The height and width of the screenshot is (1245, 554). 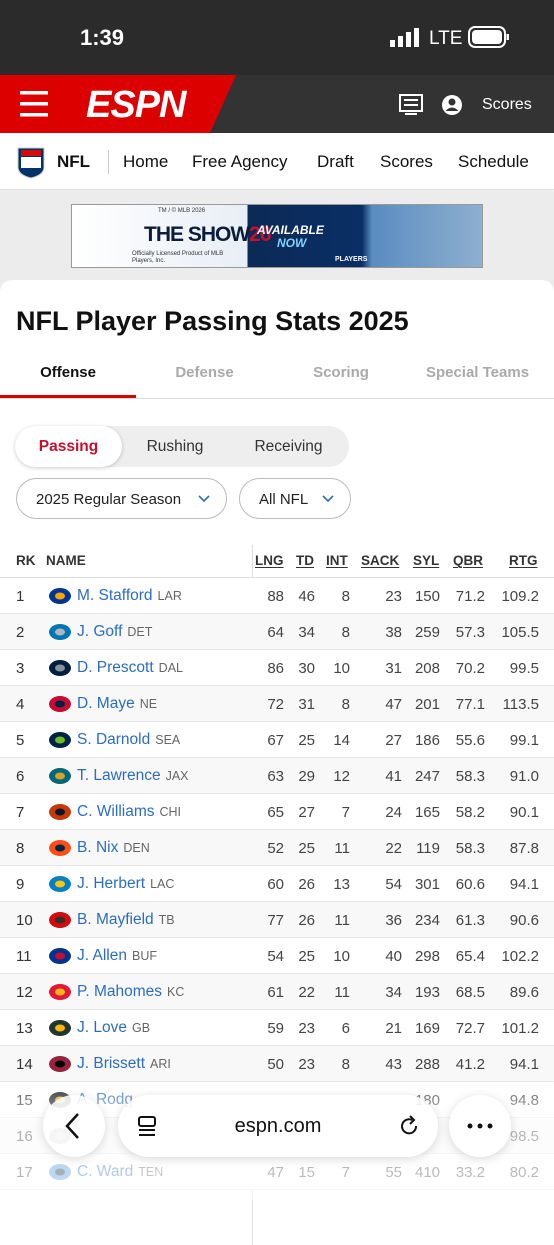 I want to click on subtab: Receiving, so click(x=288, y=446).